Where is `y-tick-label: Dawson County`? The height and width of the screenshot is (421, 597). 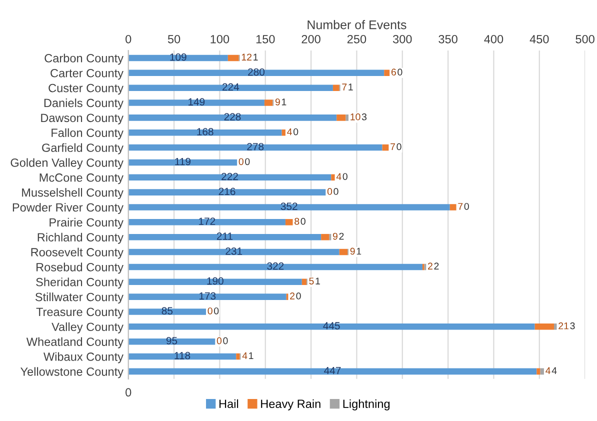
y-tick-label: Dawson County is located at coordinates (82, 119).